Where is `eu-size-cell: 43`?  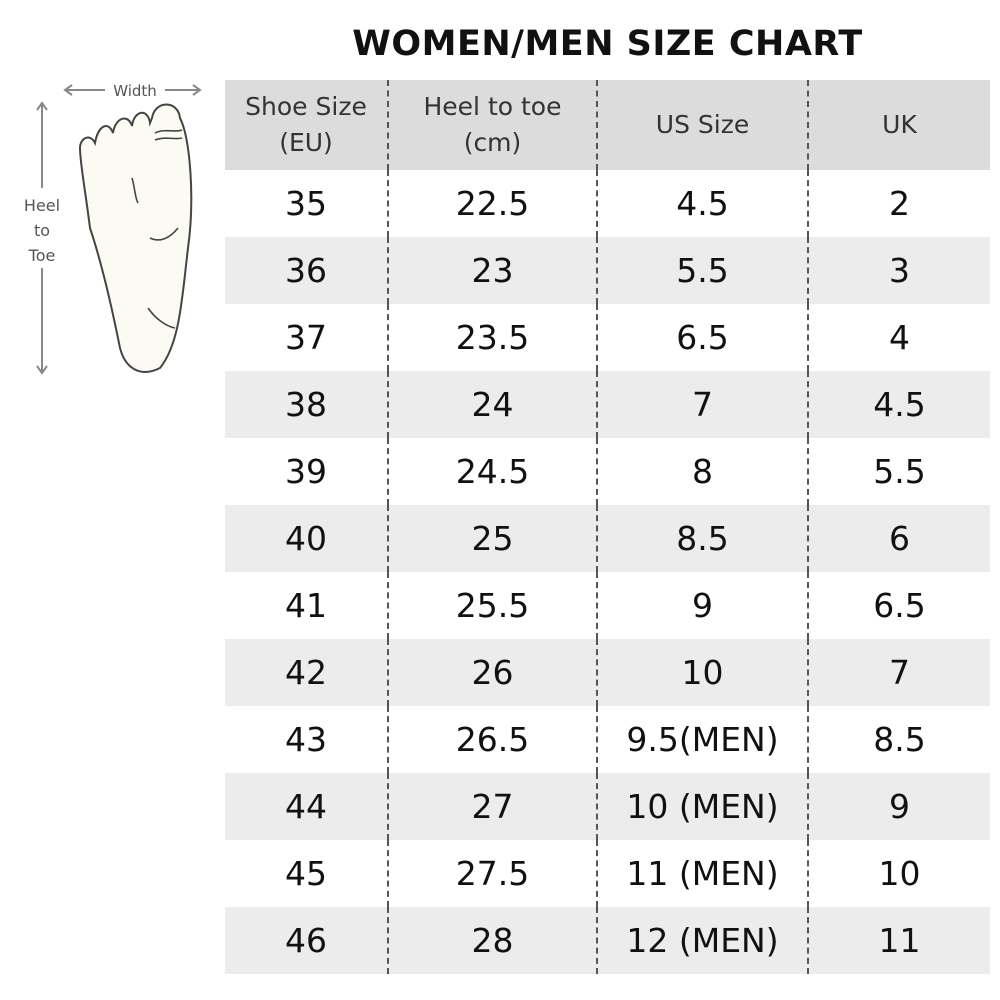 eu-size-cell: 43 is located at coordinates (306, 739).